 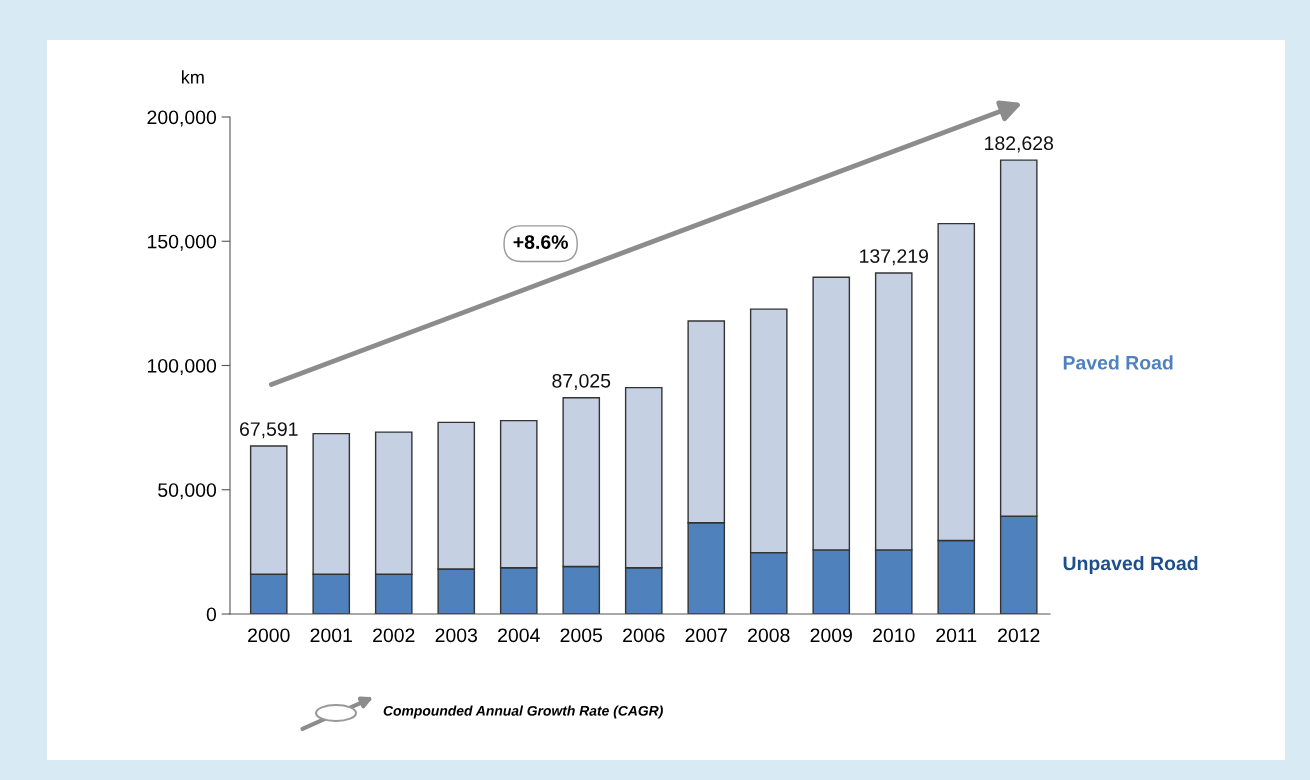 I want to click on x-tick-label: 2009, so click(x=831, y=635).